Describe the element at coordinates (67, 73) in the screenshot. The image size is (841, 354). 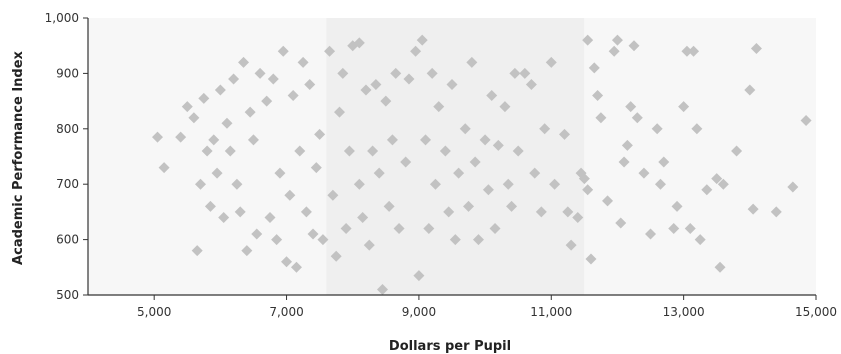
I see `y-tick-label: 900` at that location.